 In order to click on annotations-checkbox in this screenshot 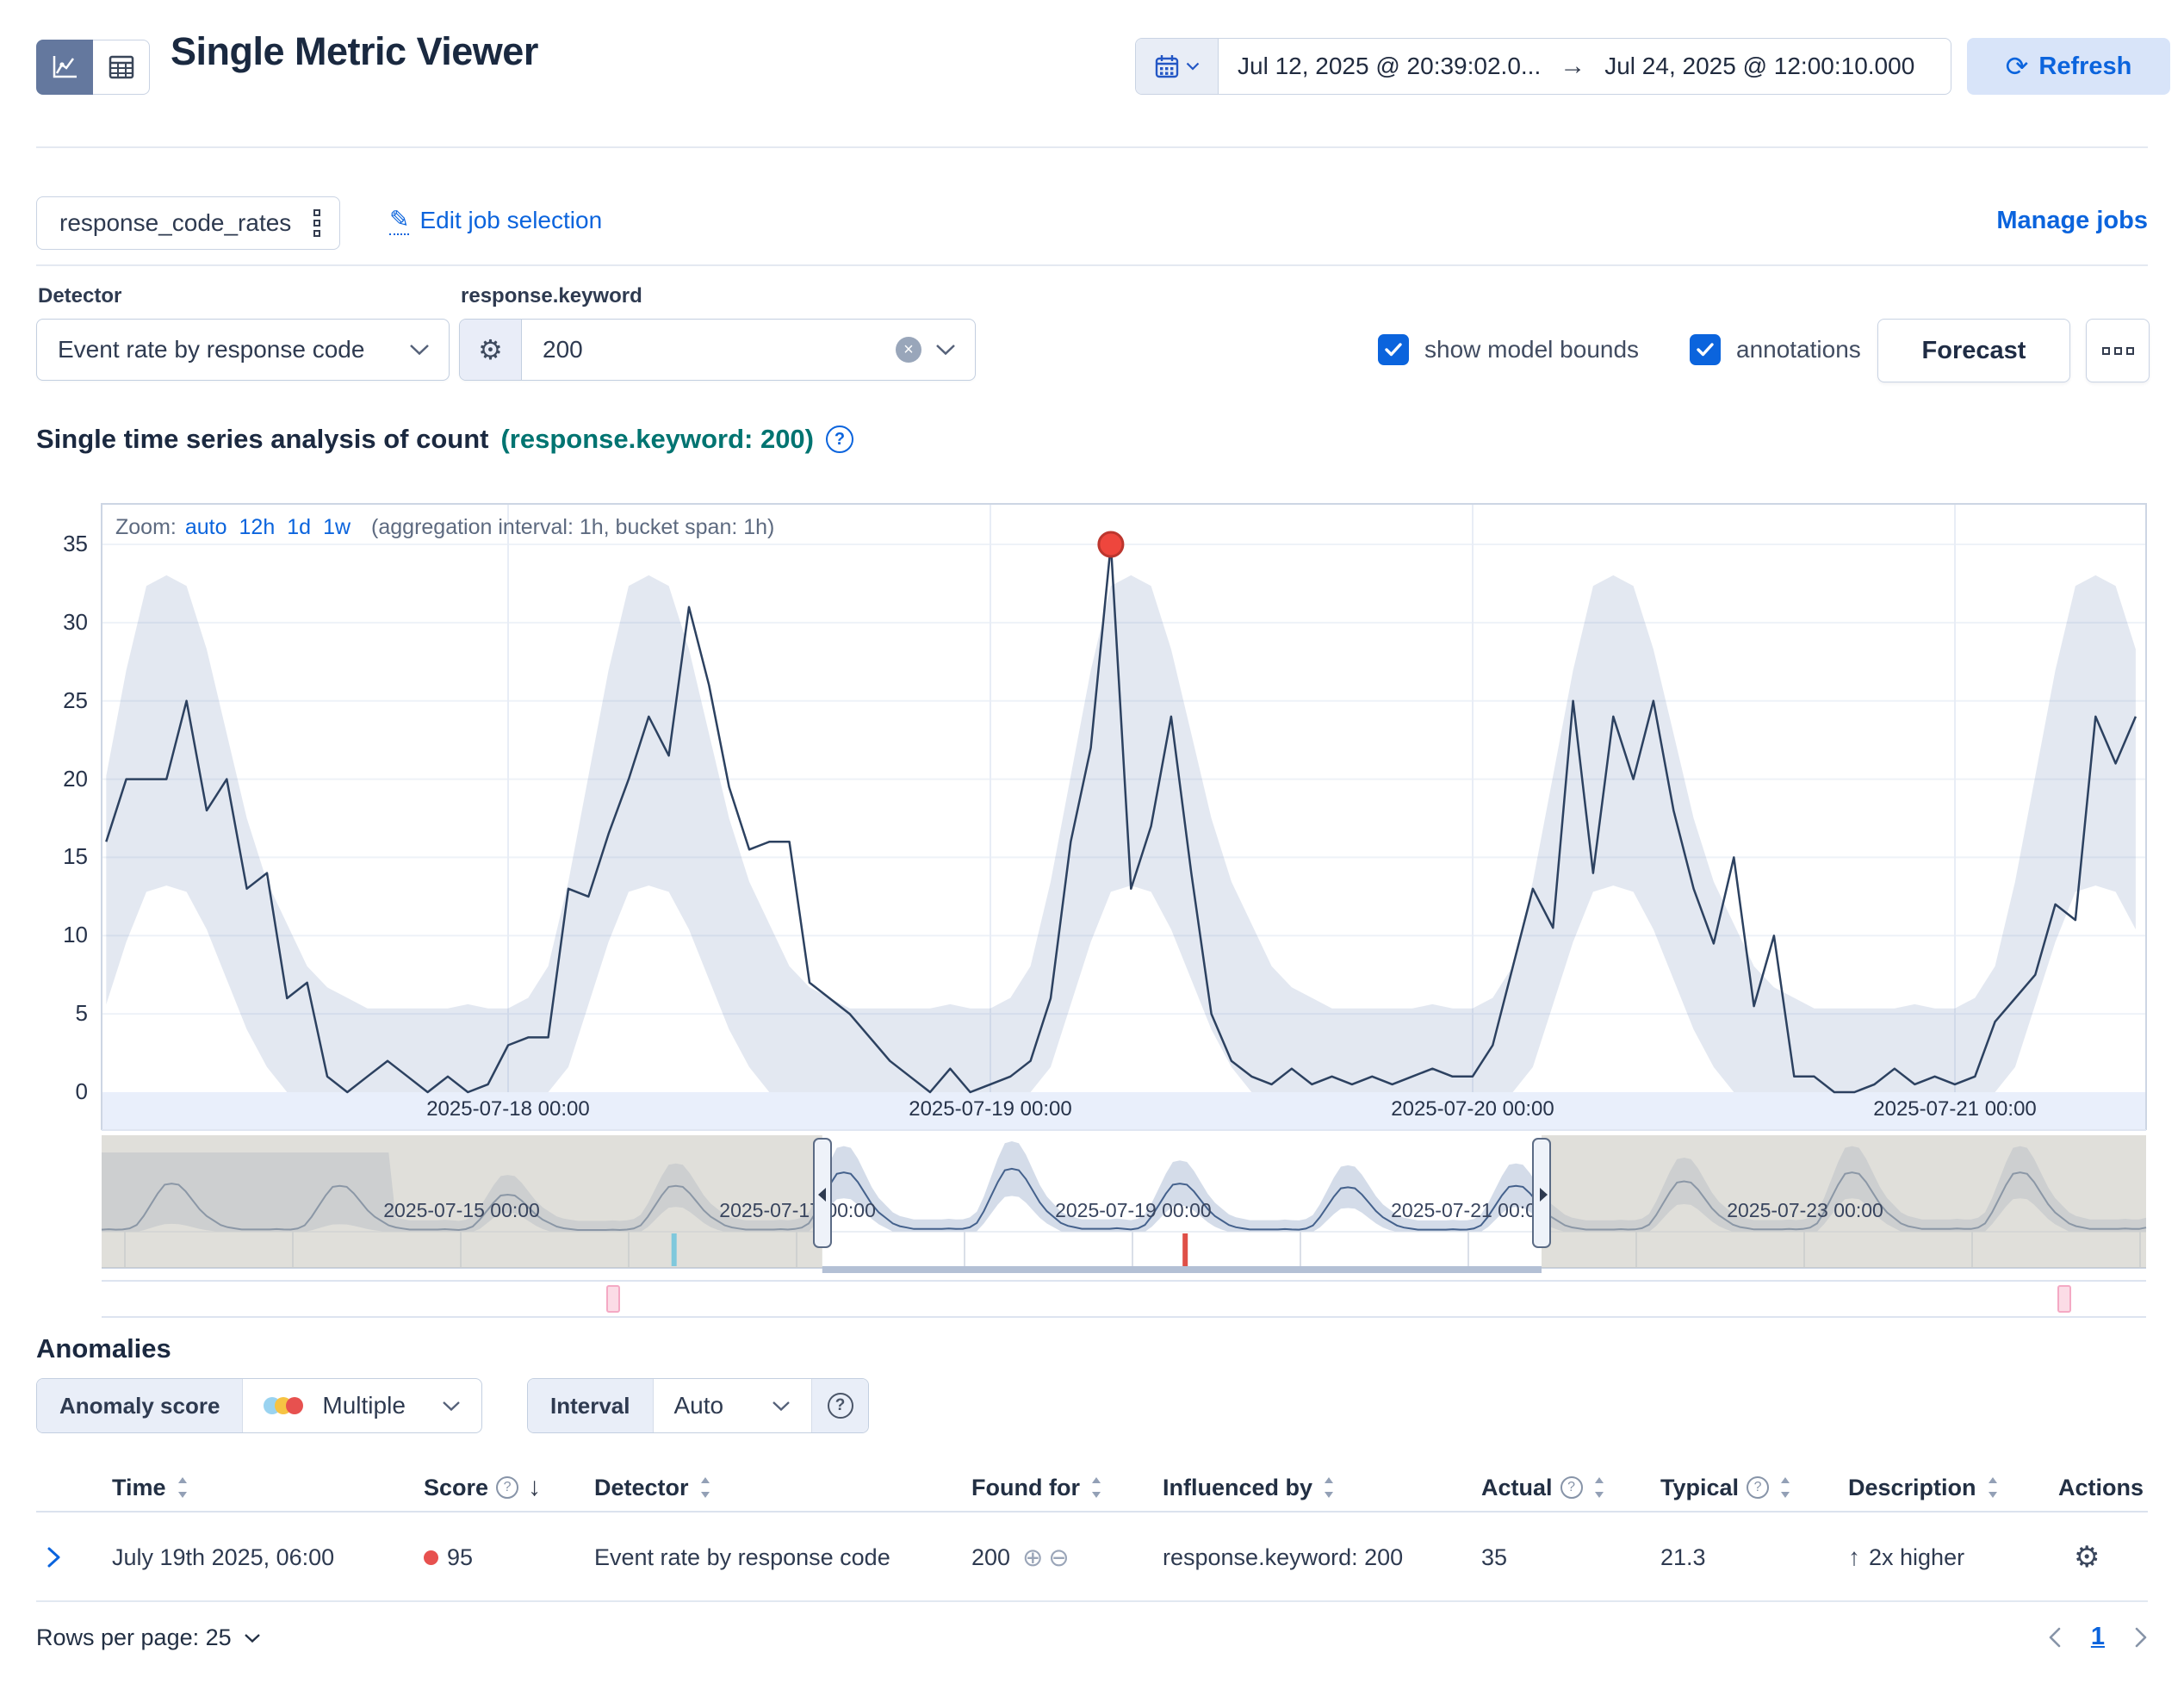, I will do `click(1705, 349)`.